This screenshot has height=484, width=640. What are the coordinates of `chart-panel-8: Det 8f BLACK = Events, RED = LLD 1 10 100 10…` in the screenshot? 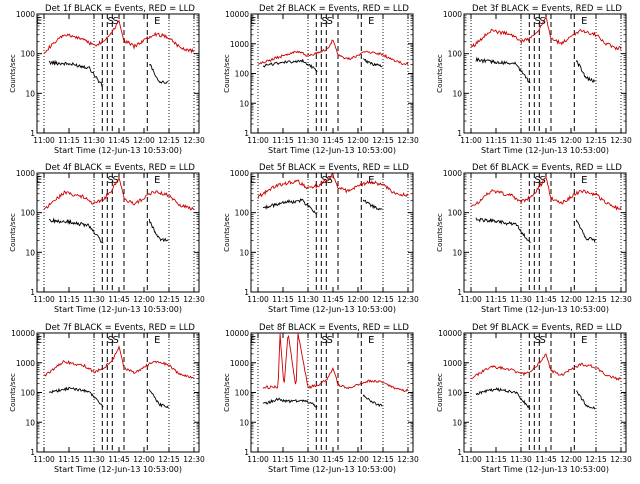 It's located at (321, 398).